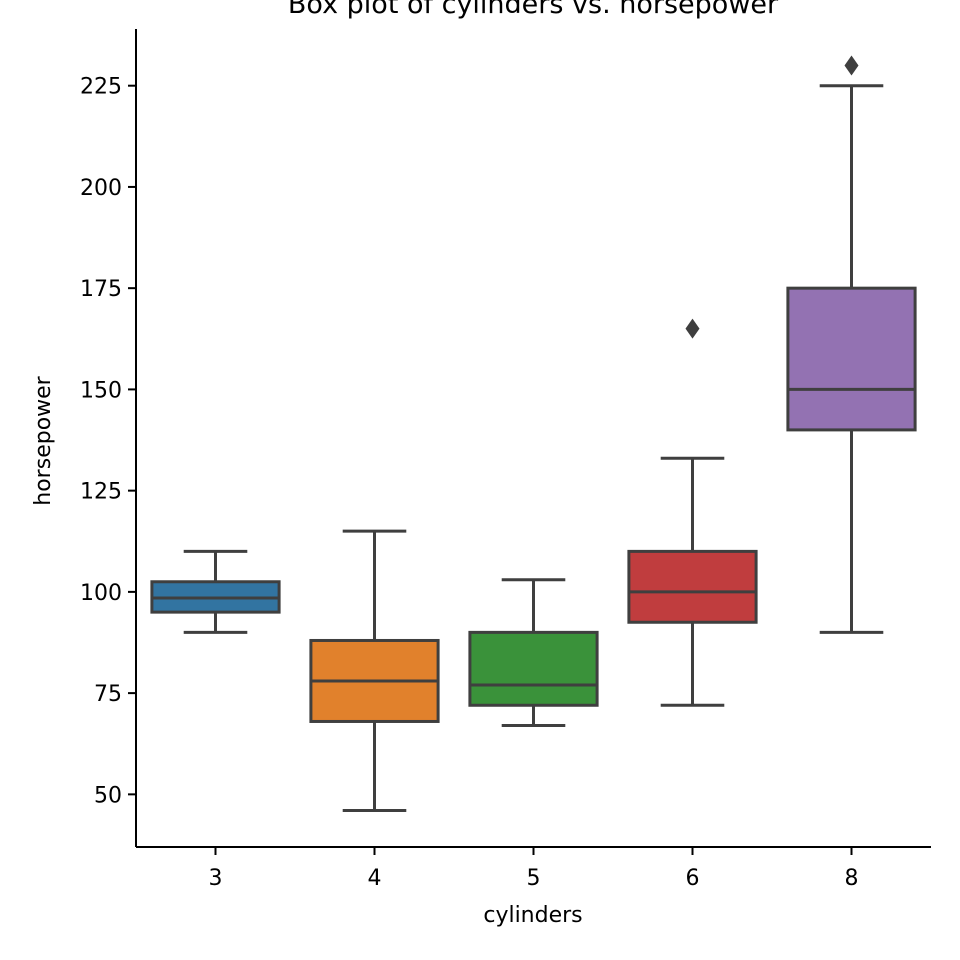 The height and width of the screenshot is (960, 960). Describe the element at coordinates (216, 878) in the screenshot. I see `x-tick-label: 3` at that location.